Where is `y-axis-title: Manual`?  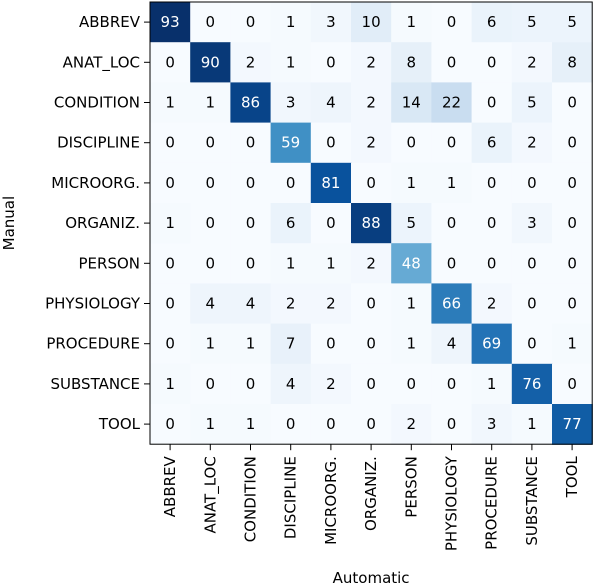 y-axis-title: Manual is located at coordinates (9, 223).